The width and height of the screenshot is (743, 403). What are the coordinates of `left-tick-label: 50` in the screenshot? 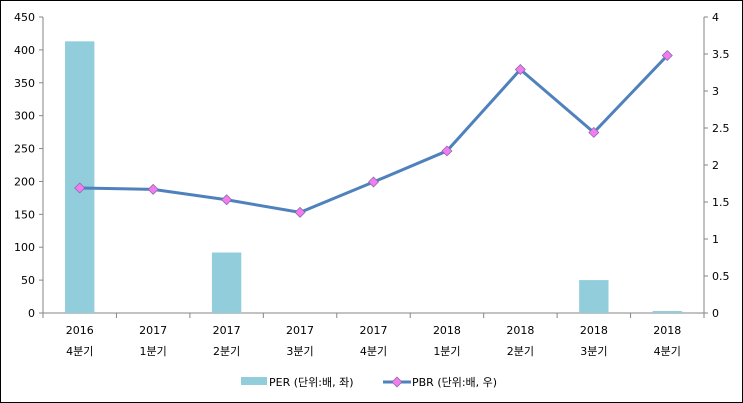 It's located at (28, 280).